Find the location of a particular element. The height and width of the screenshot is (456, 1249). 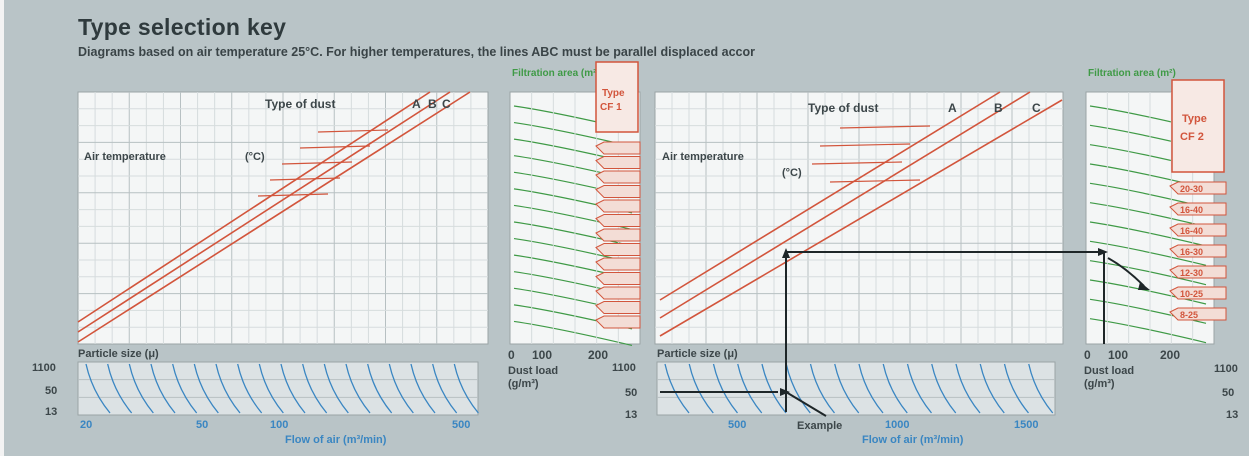

left-flow-tick-100: 100 is located at coordinates (279, 425).